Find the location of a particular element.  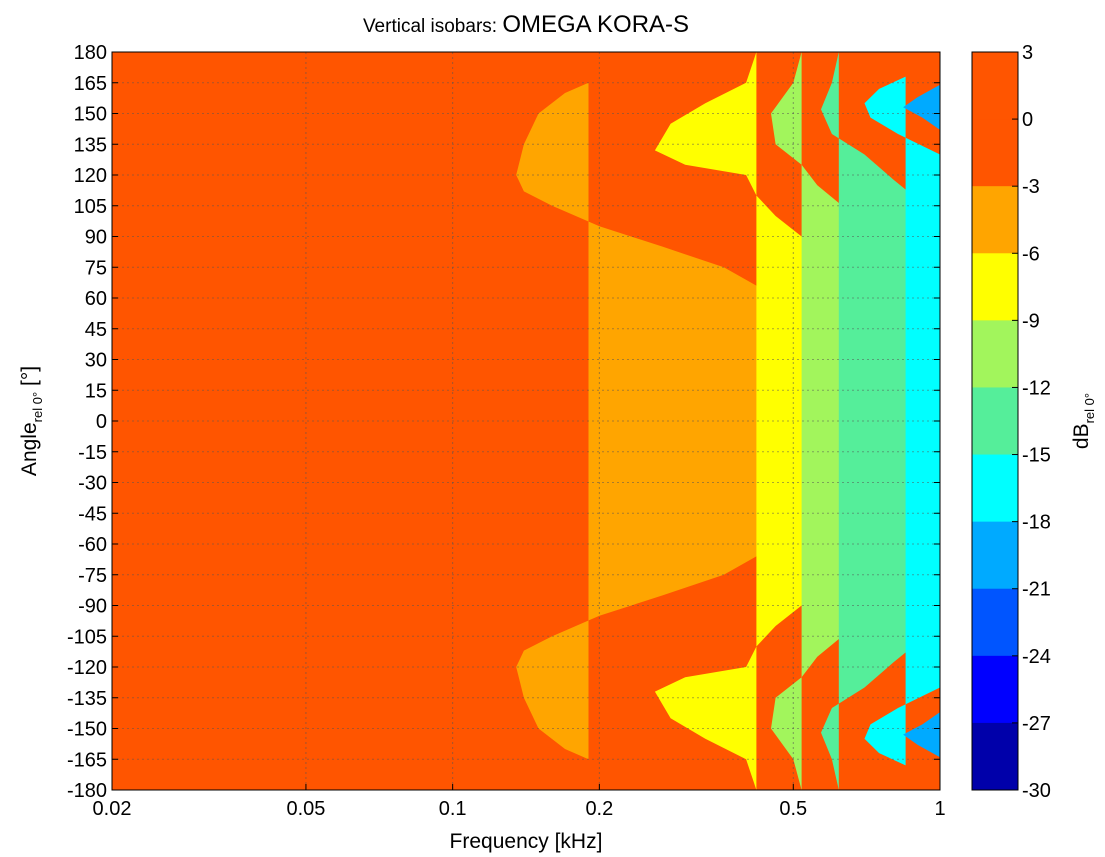

y-tick-label: 120 is located at coordinates (90, 176).